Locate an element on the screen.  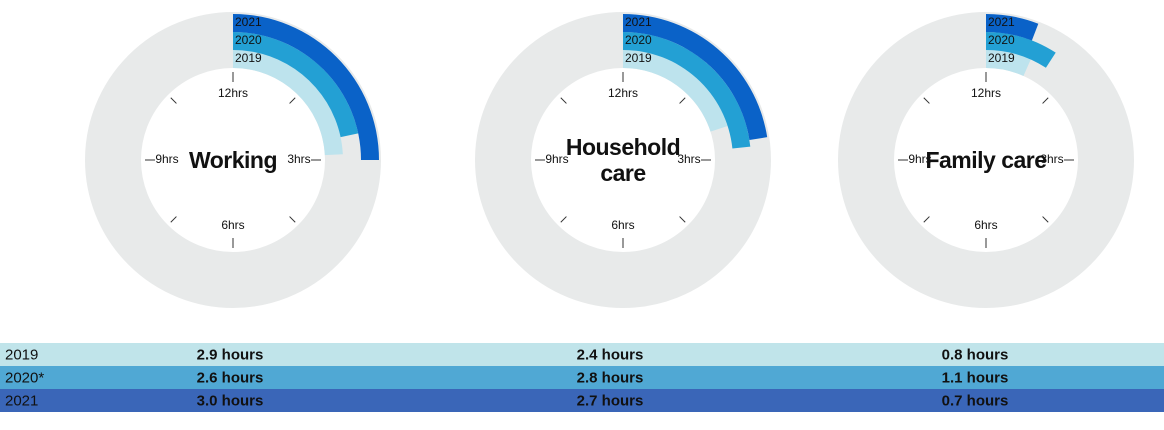
chart-title: Household care is located at coordinates (623, 160).